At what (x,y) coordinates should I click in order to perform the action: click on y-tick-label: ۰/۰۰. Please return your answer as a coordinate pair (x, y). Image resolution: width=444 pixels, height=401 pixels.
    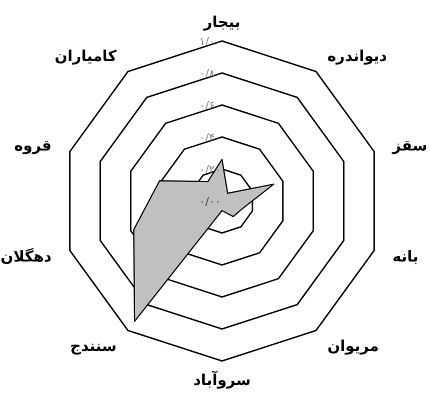
    Looking at the image, I should click on (210, 201).